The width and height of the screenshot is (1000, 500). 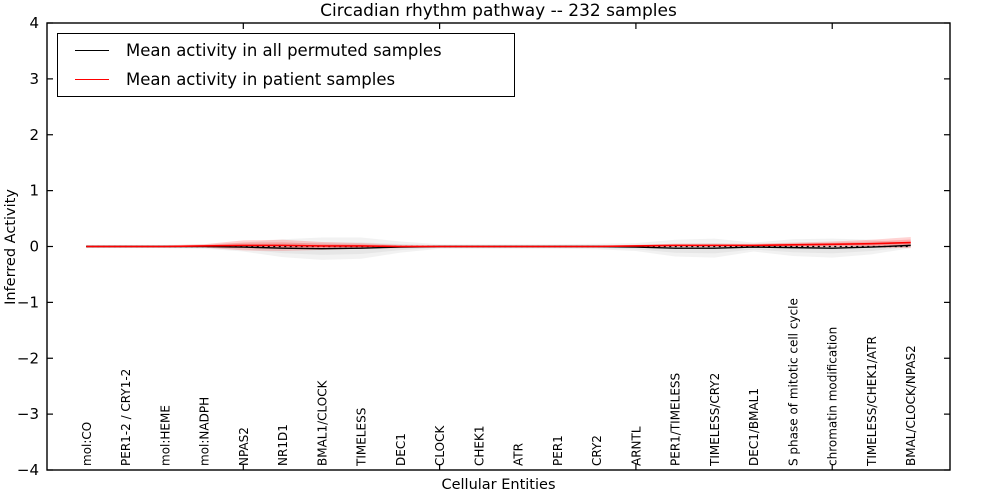 I want to click on x-category-label: CHEK1, so click(x=479, y=446).